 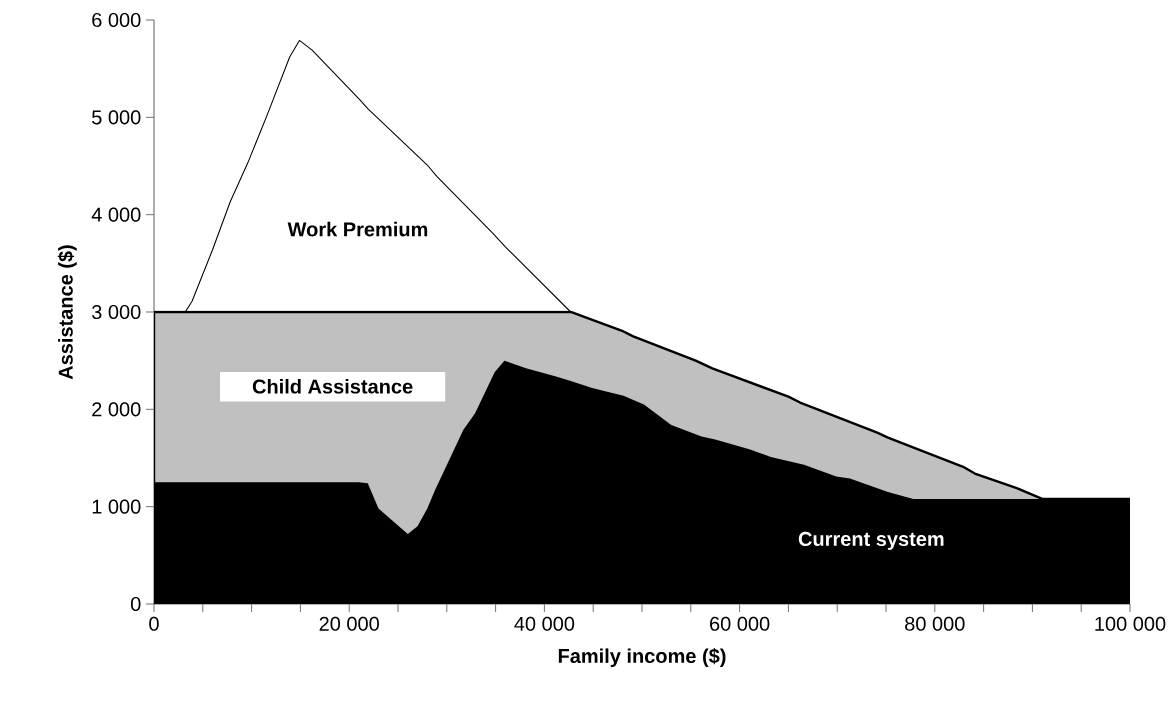 What do you see at coordinates (67, 312) in the screenshot?
I see `y-axis-title: Assistance ($)` at bounding box center [67, 312].